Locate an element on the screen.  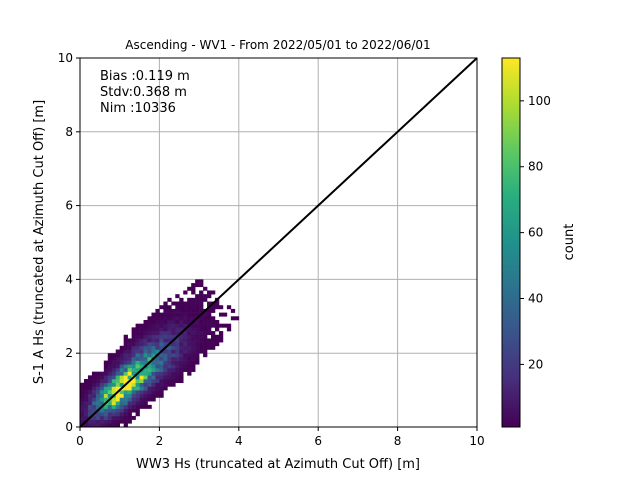
colorbar-tick-label: 60 is located at coordinates (535, 233).